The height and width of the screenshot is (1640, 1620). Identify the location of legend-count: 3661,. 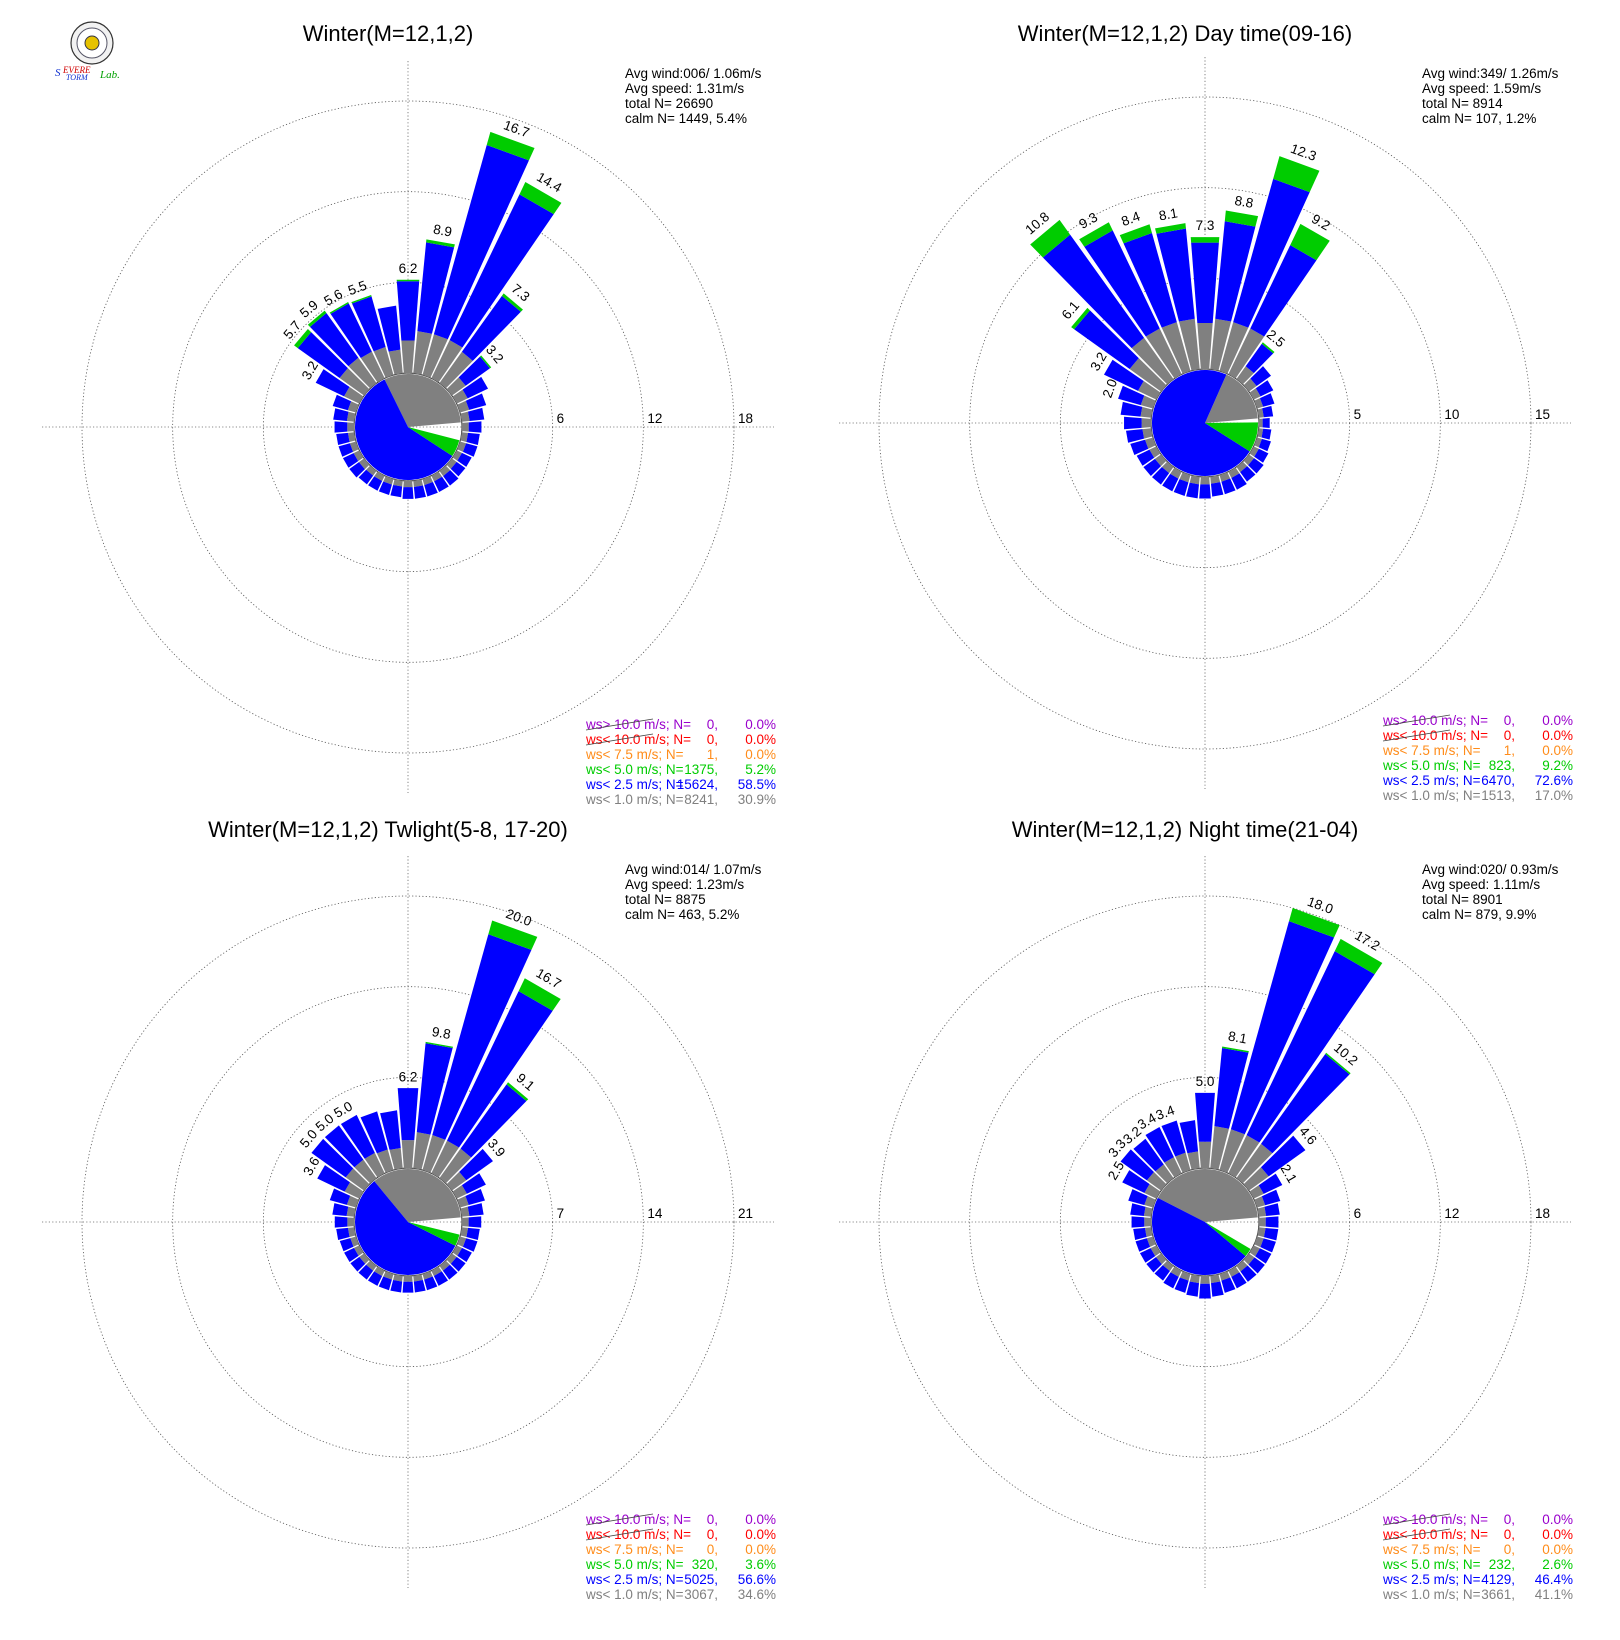
(1498, 1594).